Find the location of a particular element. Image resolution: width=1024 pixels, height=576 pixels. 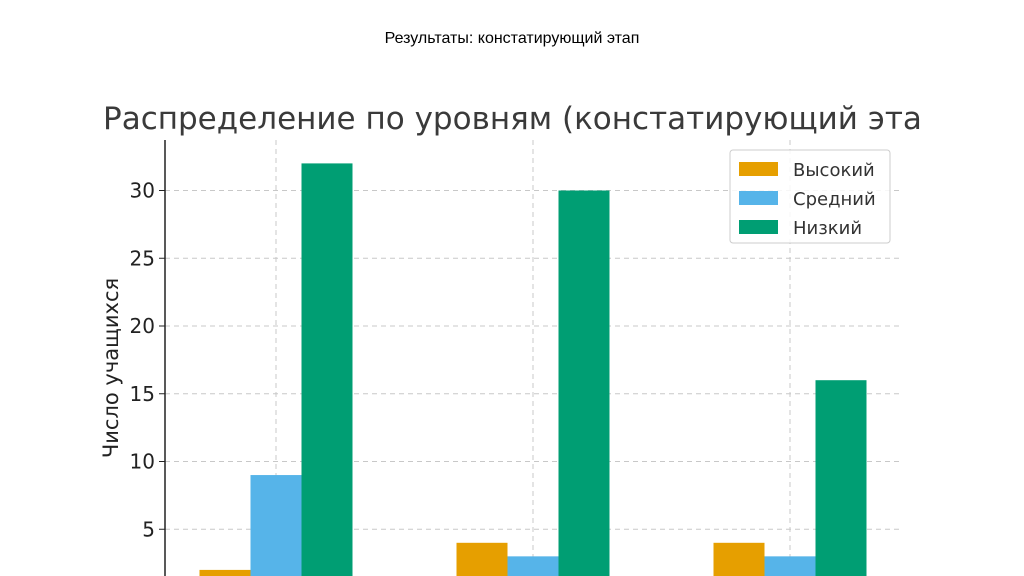

slide-title: Результаты: констатирующий этап is located at coordinates (512, 38).